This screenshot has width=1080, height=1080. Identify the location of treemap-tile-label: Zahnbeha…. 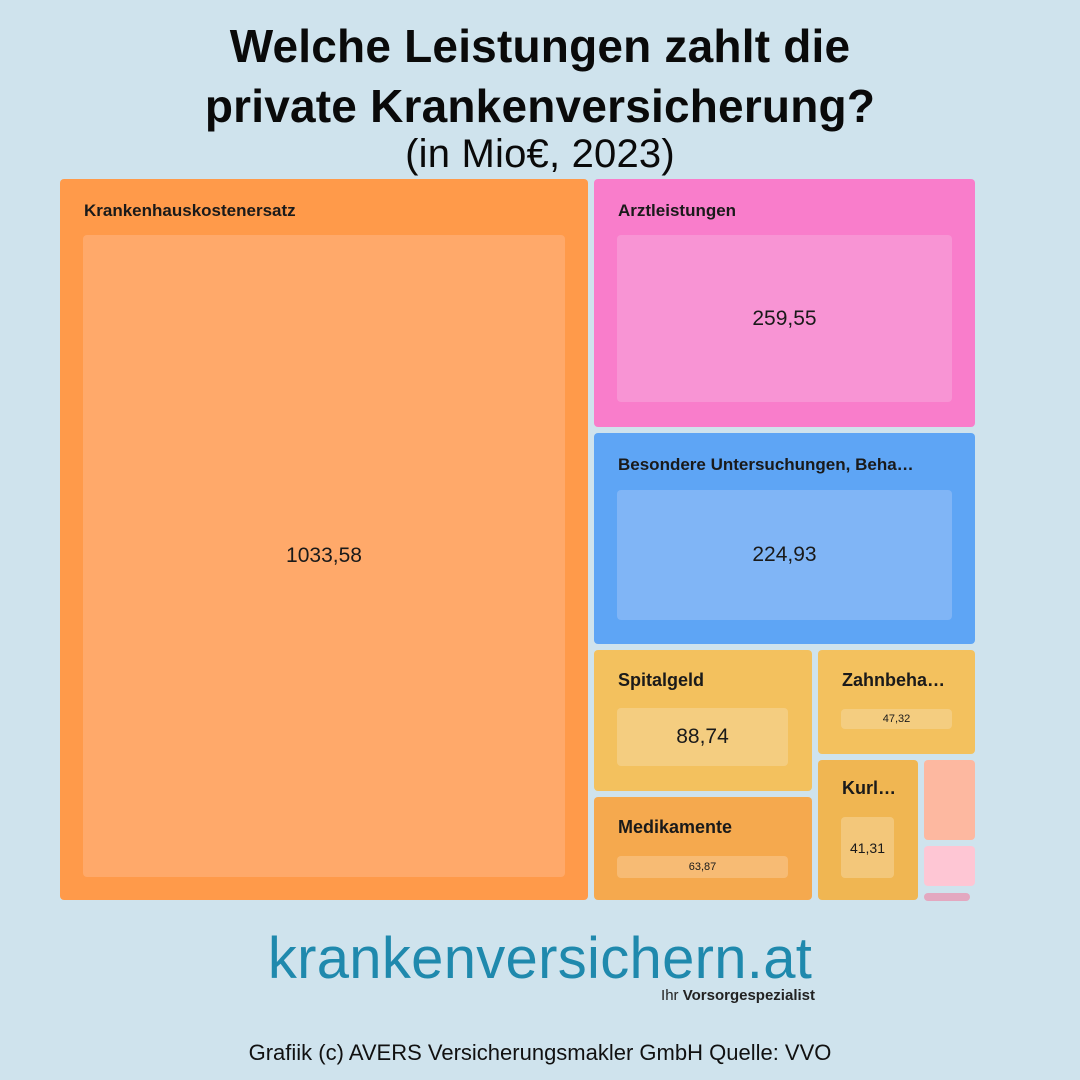
(894, 680).